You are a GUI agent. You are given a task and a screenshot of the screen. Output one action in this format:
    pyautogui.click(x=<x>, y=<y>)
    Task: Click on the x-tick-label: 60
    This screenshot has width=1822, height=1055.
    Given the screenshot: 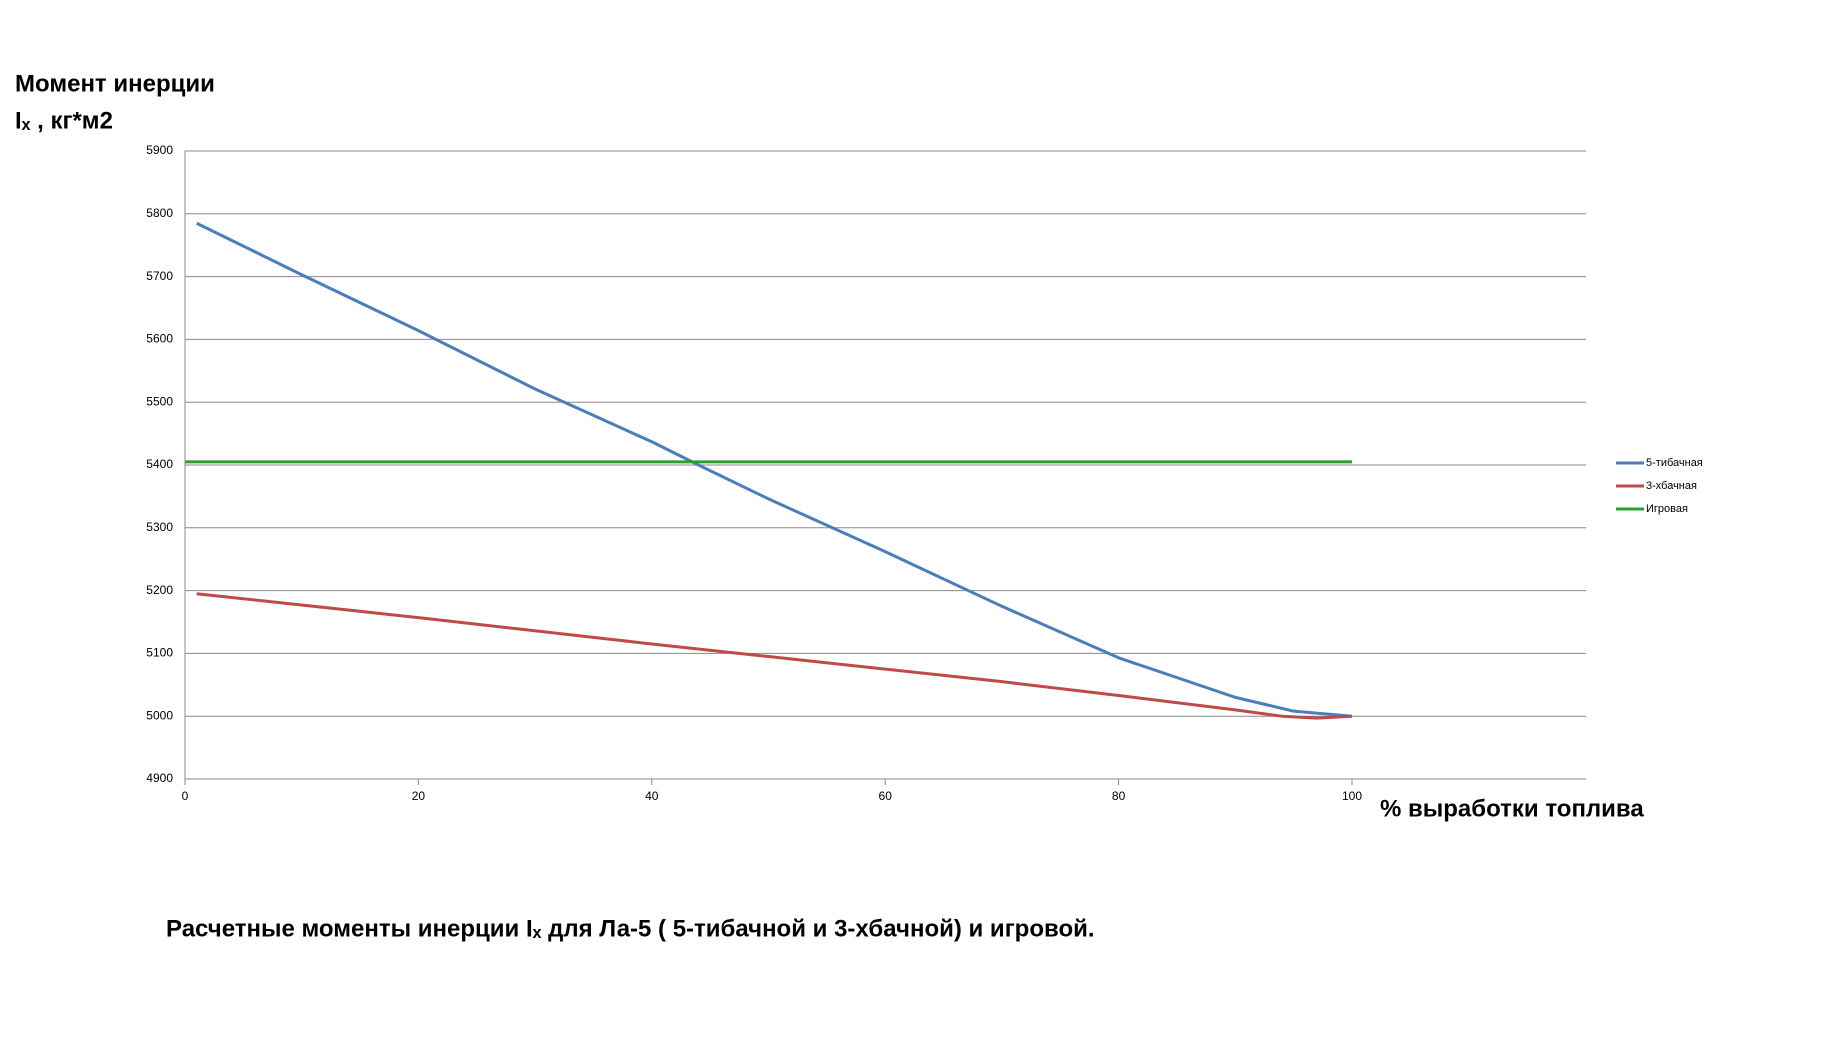 What is the action you would take?
    pyautogui.click(x=886, y=796)
    